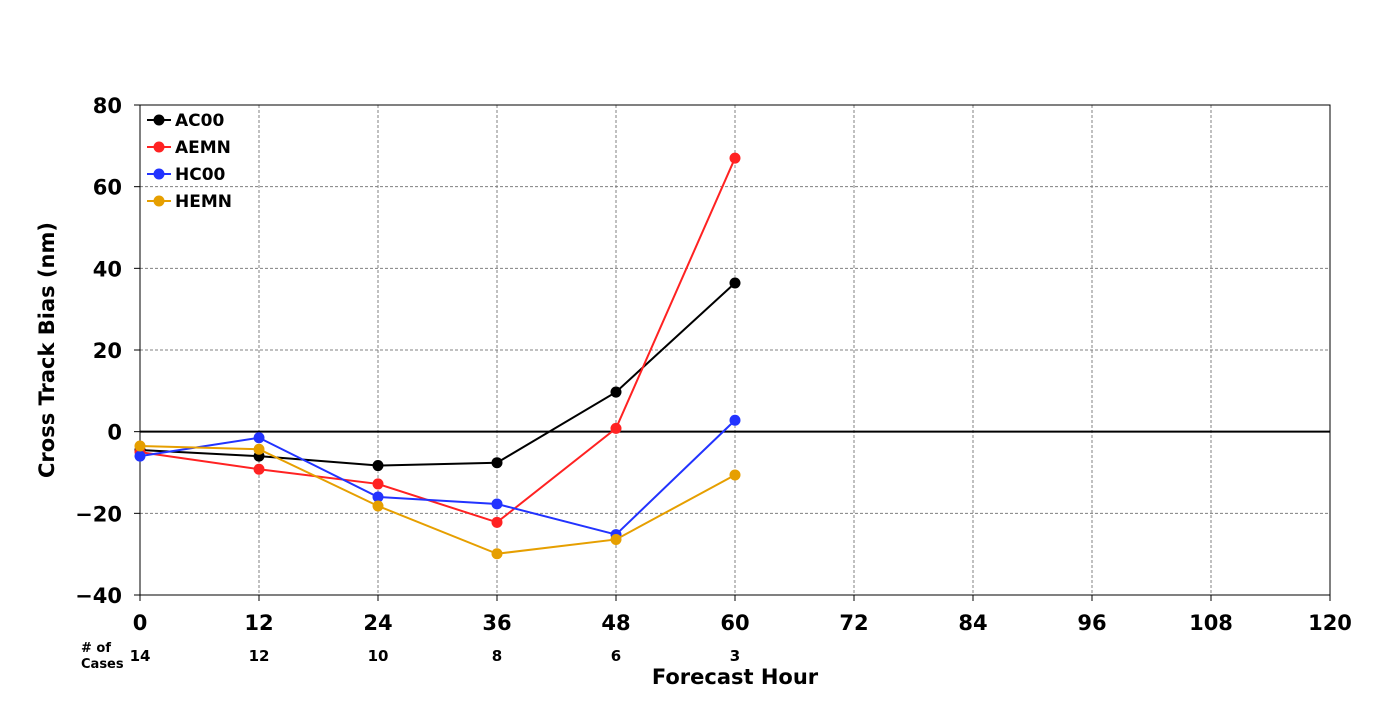  What do you see at coordinates (616, 656) in the screenshot?
I see `cases-count: 6` at bounding box center [616, 656].